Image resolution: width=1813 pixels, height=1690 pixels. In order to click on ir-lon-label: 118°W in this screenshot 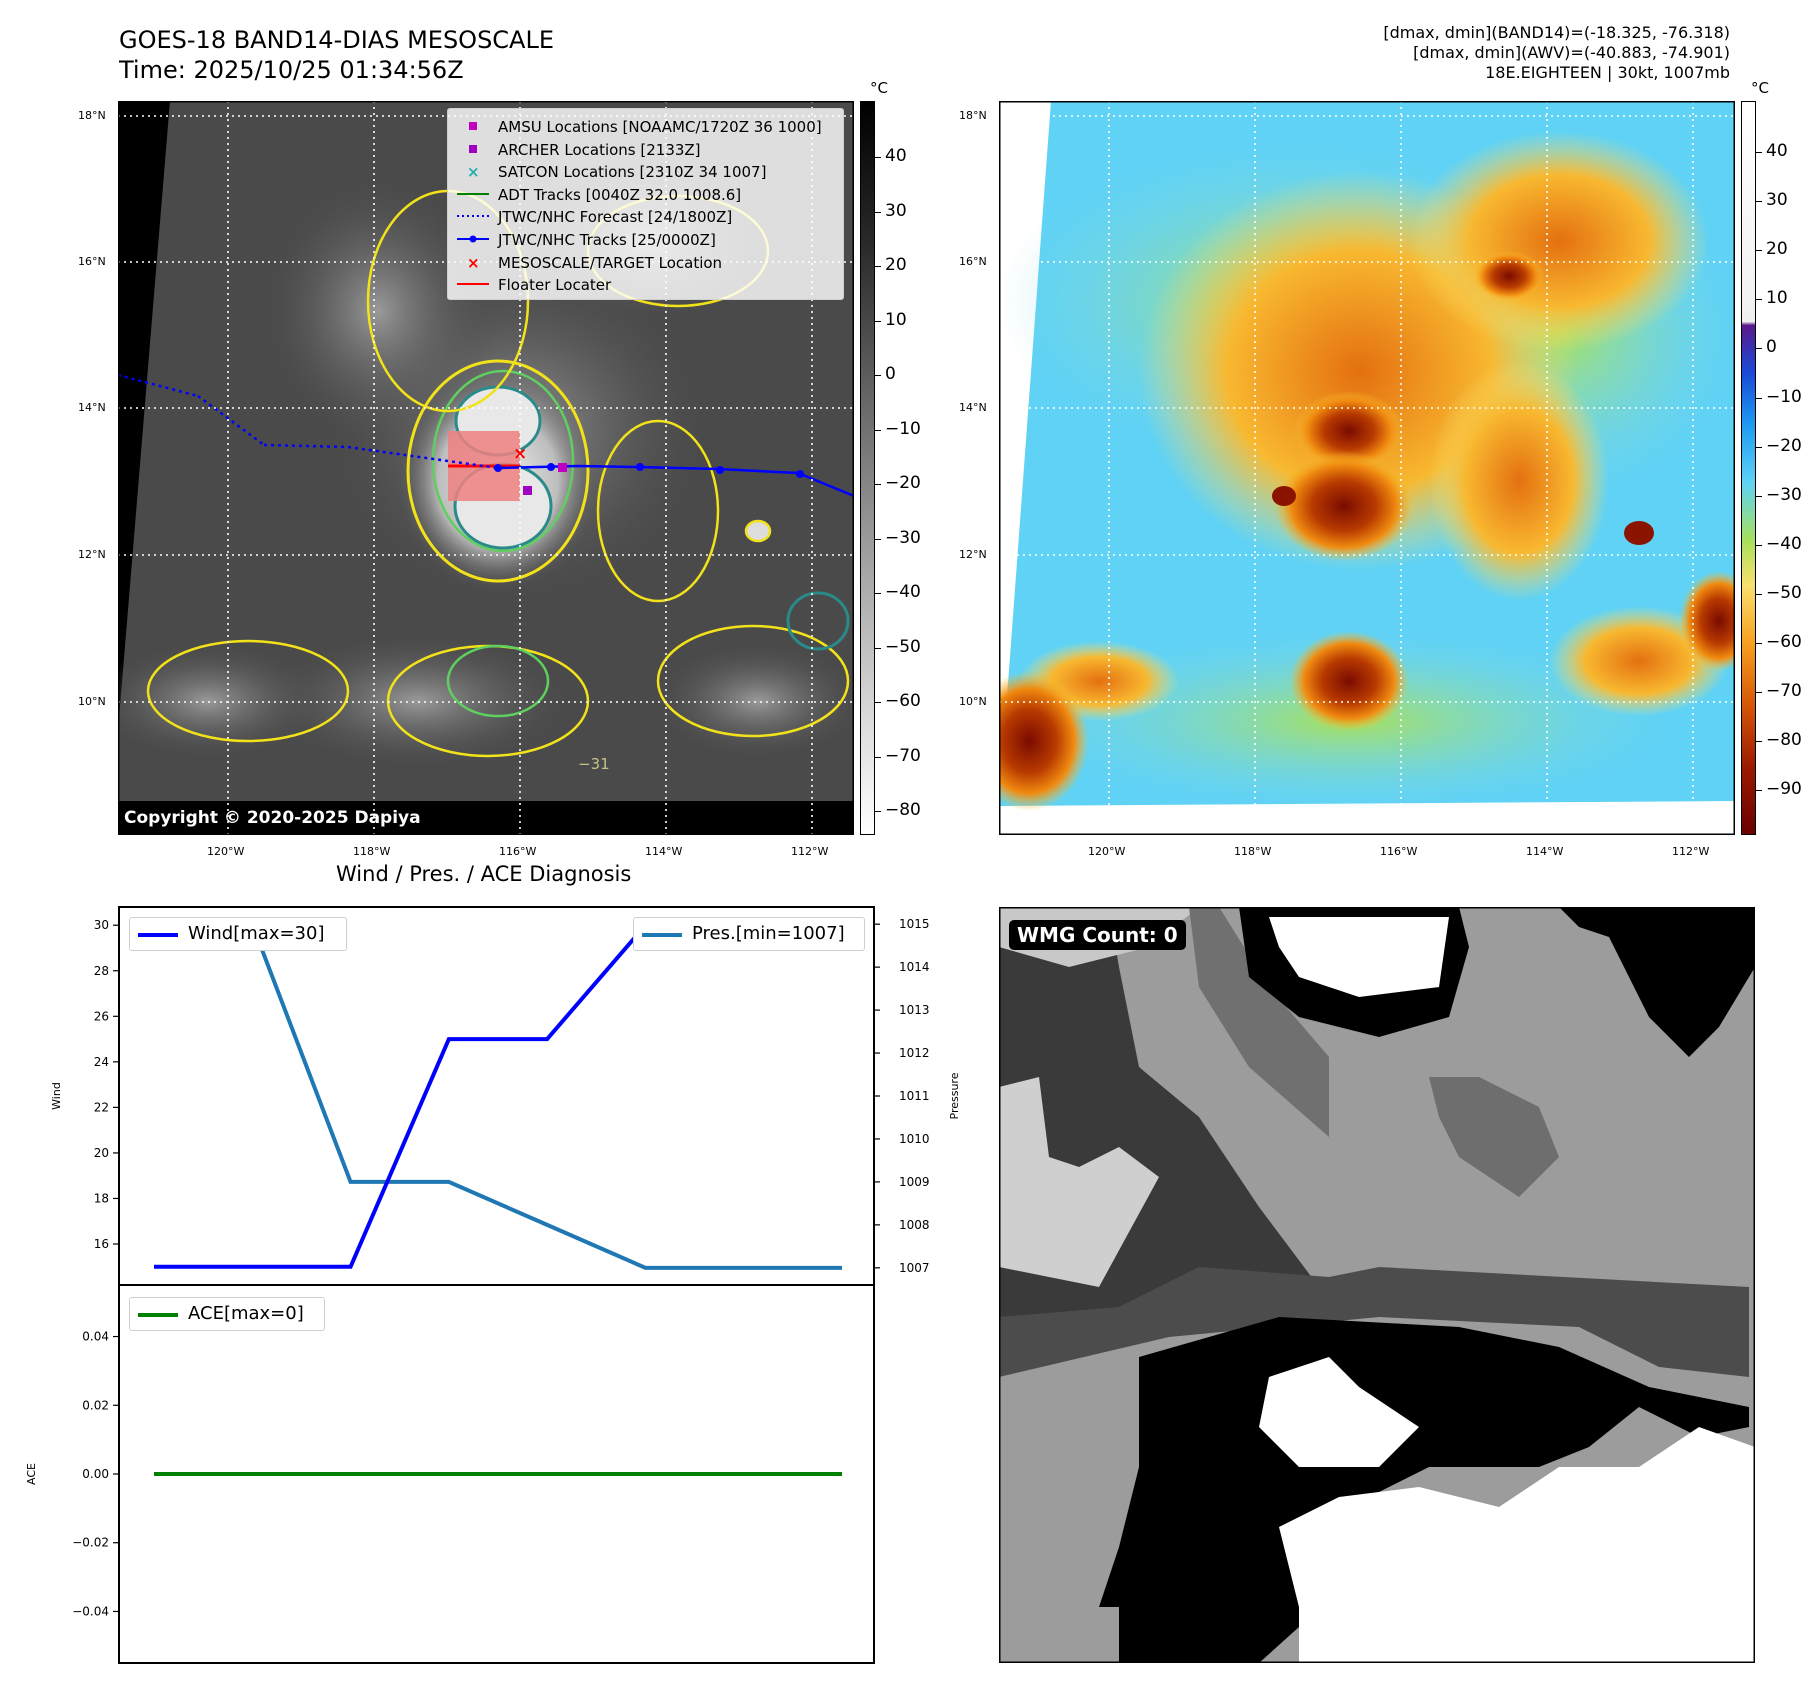, I will do `click(372, 851)`.